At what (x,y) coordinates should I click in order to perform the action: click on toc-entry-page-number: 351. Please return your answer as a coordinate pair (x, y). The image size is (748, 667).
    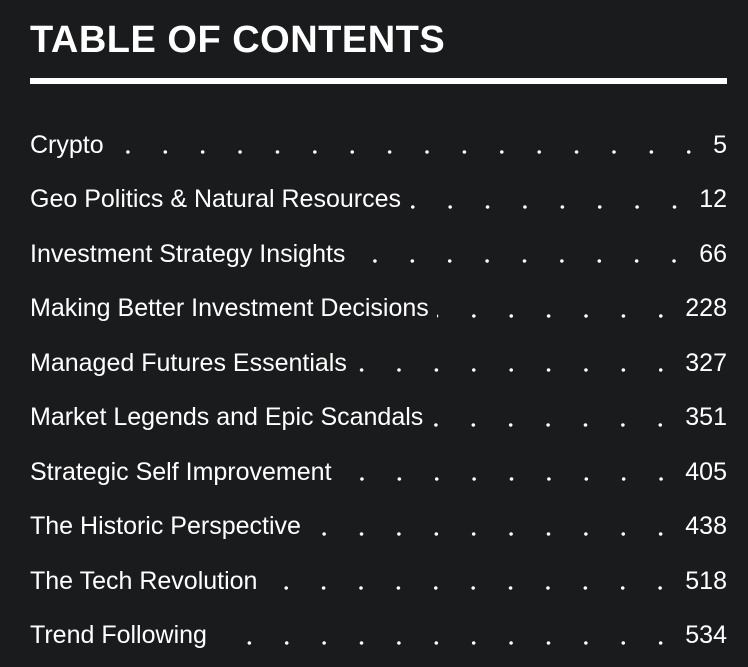
    Looking at the image, I should click on (703, 418).